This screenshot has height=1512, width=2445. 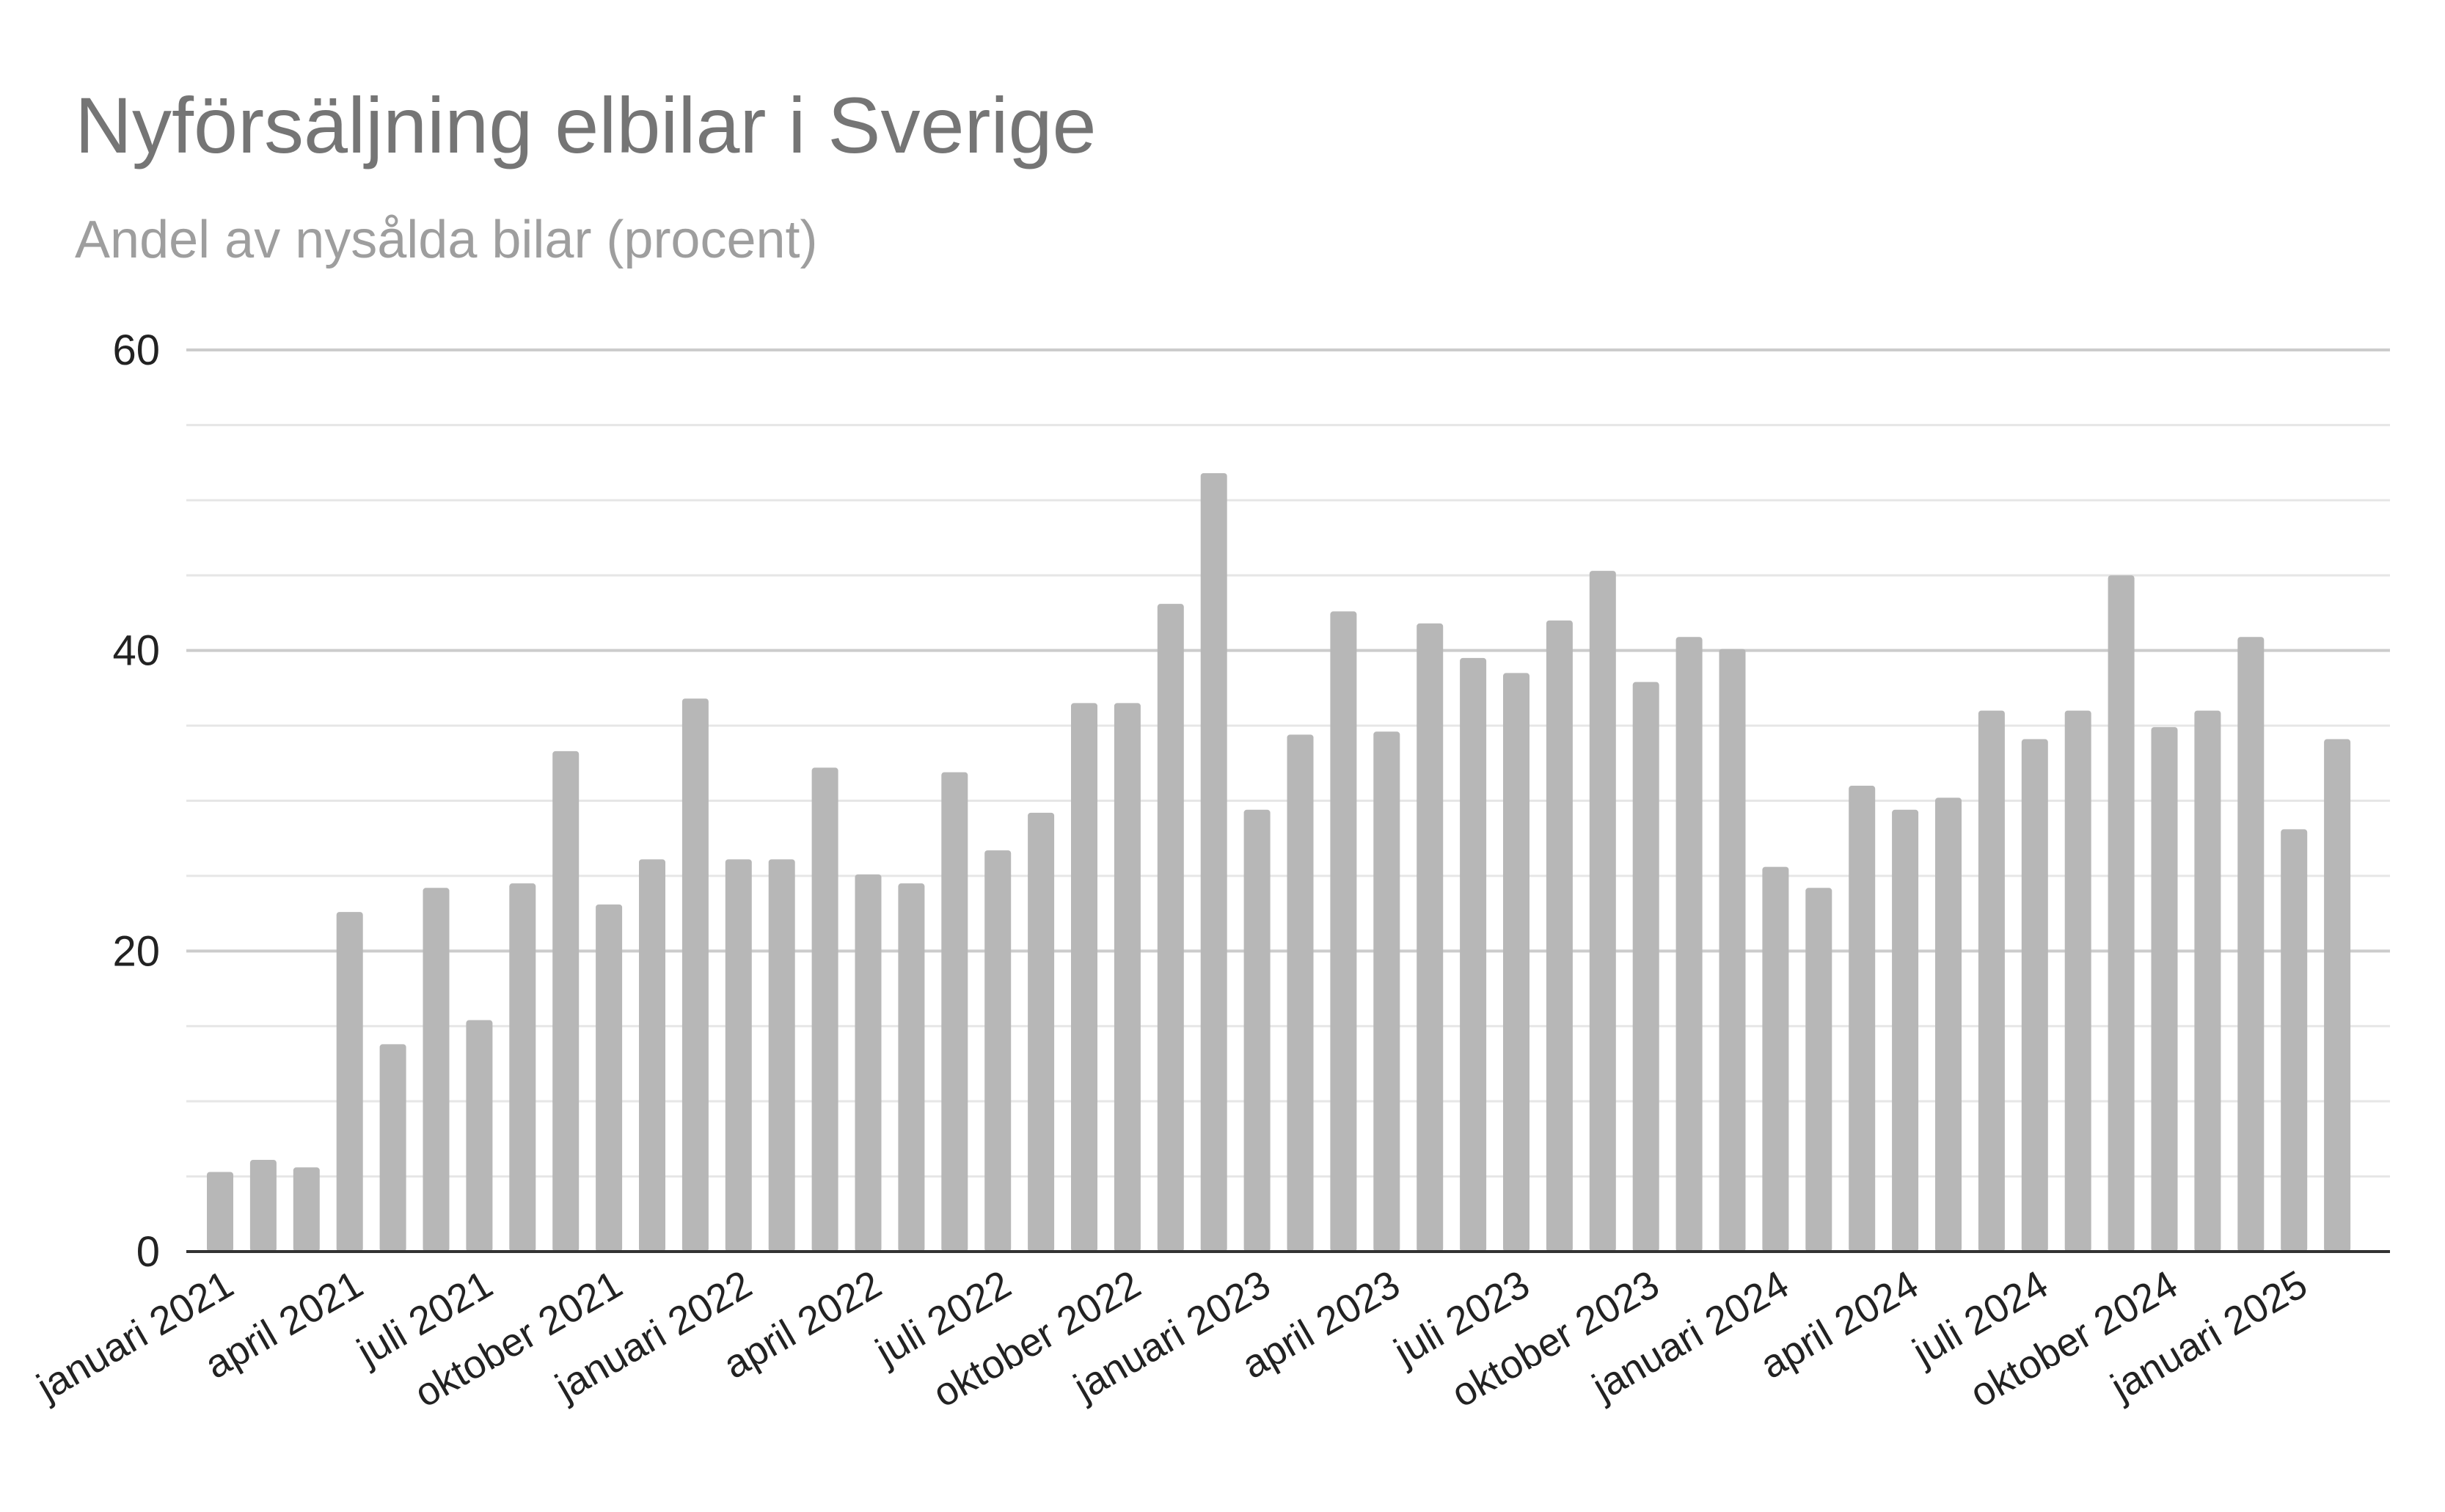 I want to click on x-tick-label: januari 2021, so click(x=135, y=1336).